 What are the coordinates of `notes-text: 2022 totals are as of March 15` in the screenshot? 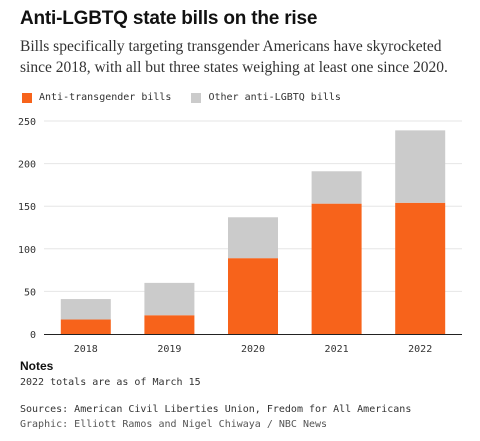 It's located at (110, 382).